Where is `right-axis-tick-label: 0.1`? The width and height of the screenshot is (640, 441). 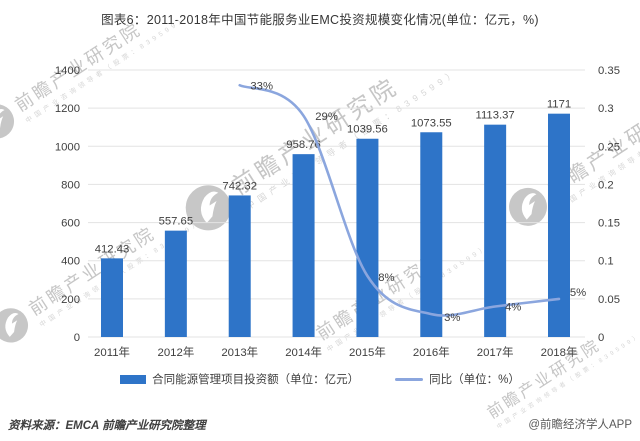 right-axis-tick-label: 0.1 is located at coordinates (606, 262).